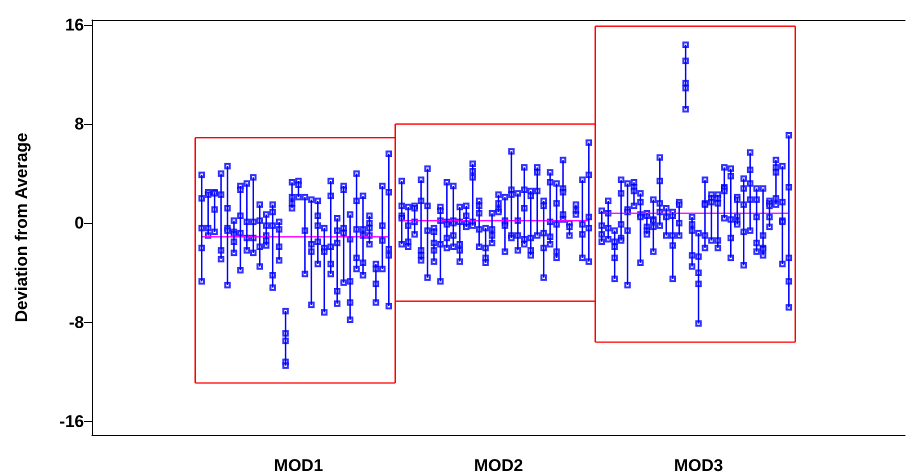 This screenshot has height=475, width=910. Describe the element at coordinates (74, 24) in the screenshot. I see `y-tick-label: 16` at that location.